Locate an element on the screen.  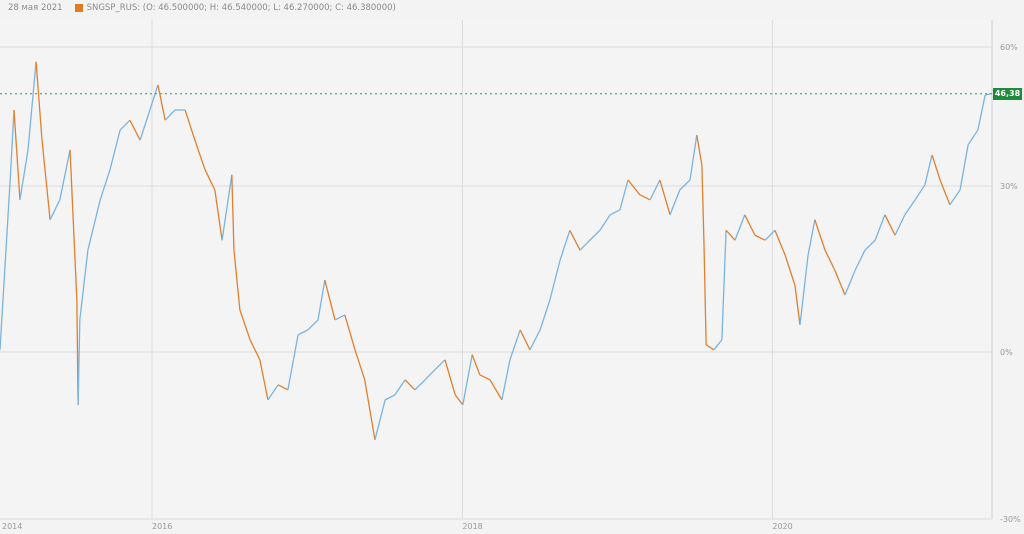
y-tick-label: -30% is located at coordinates (1010, 519).